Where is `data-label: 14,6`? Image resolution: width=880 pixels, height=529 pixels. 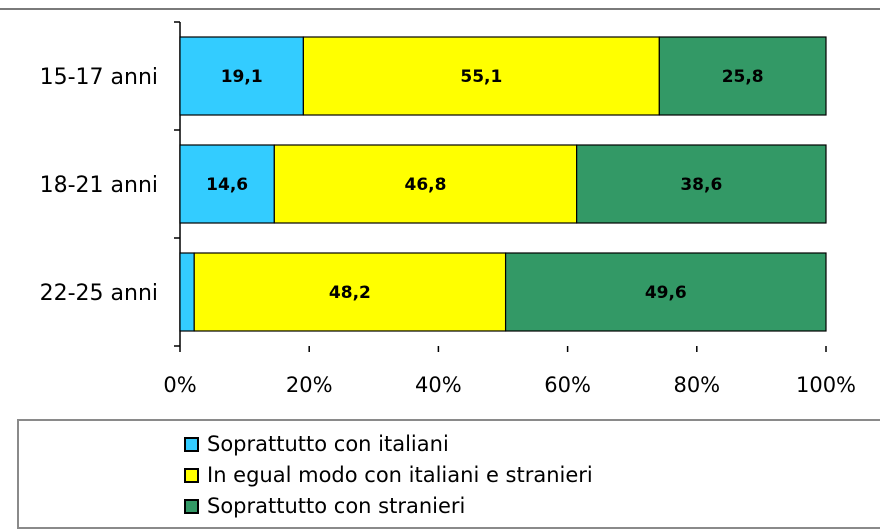
data-label: 14,6 is located at coordinates (227, 185).